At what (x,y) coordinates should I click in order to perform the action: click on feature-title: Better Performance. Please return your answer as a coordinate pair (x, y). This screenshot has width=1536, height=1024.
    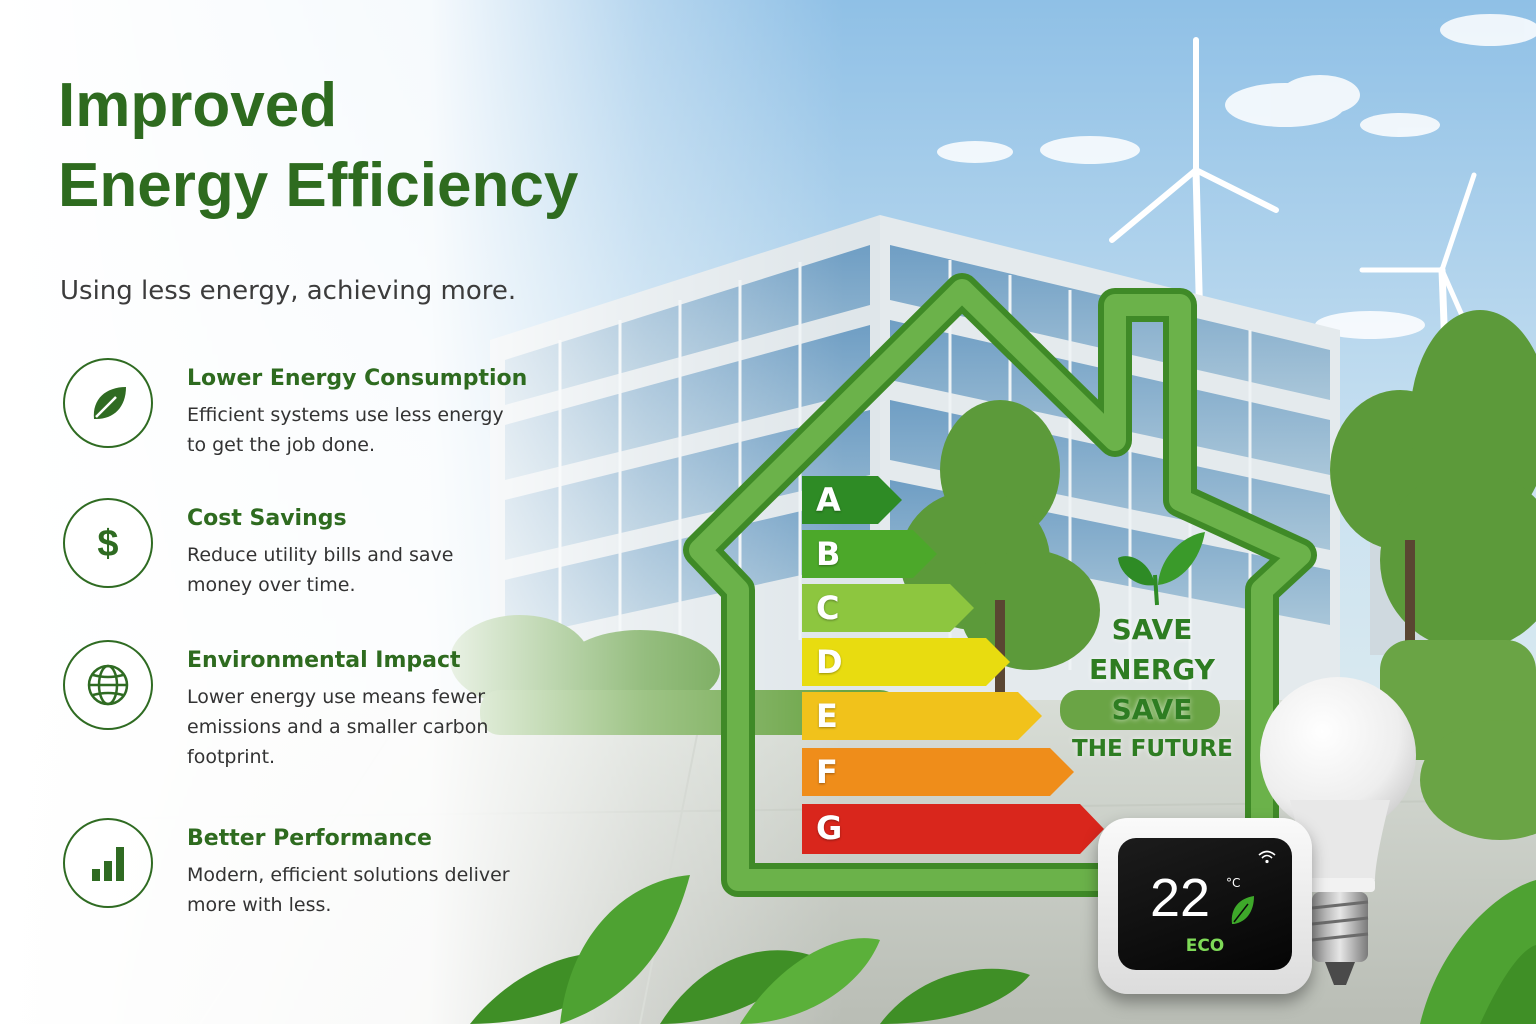
    Looking at the image, I should click on (309, 838).